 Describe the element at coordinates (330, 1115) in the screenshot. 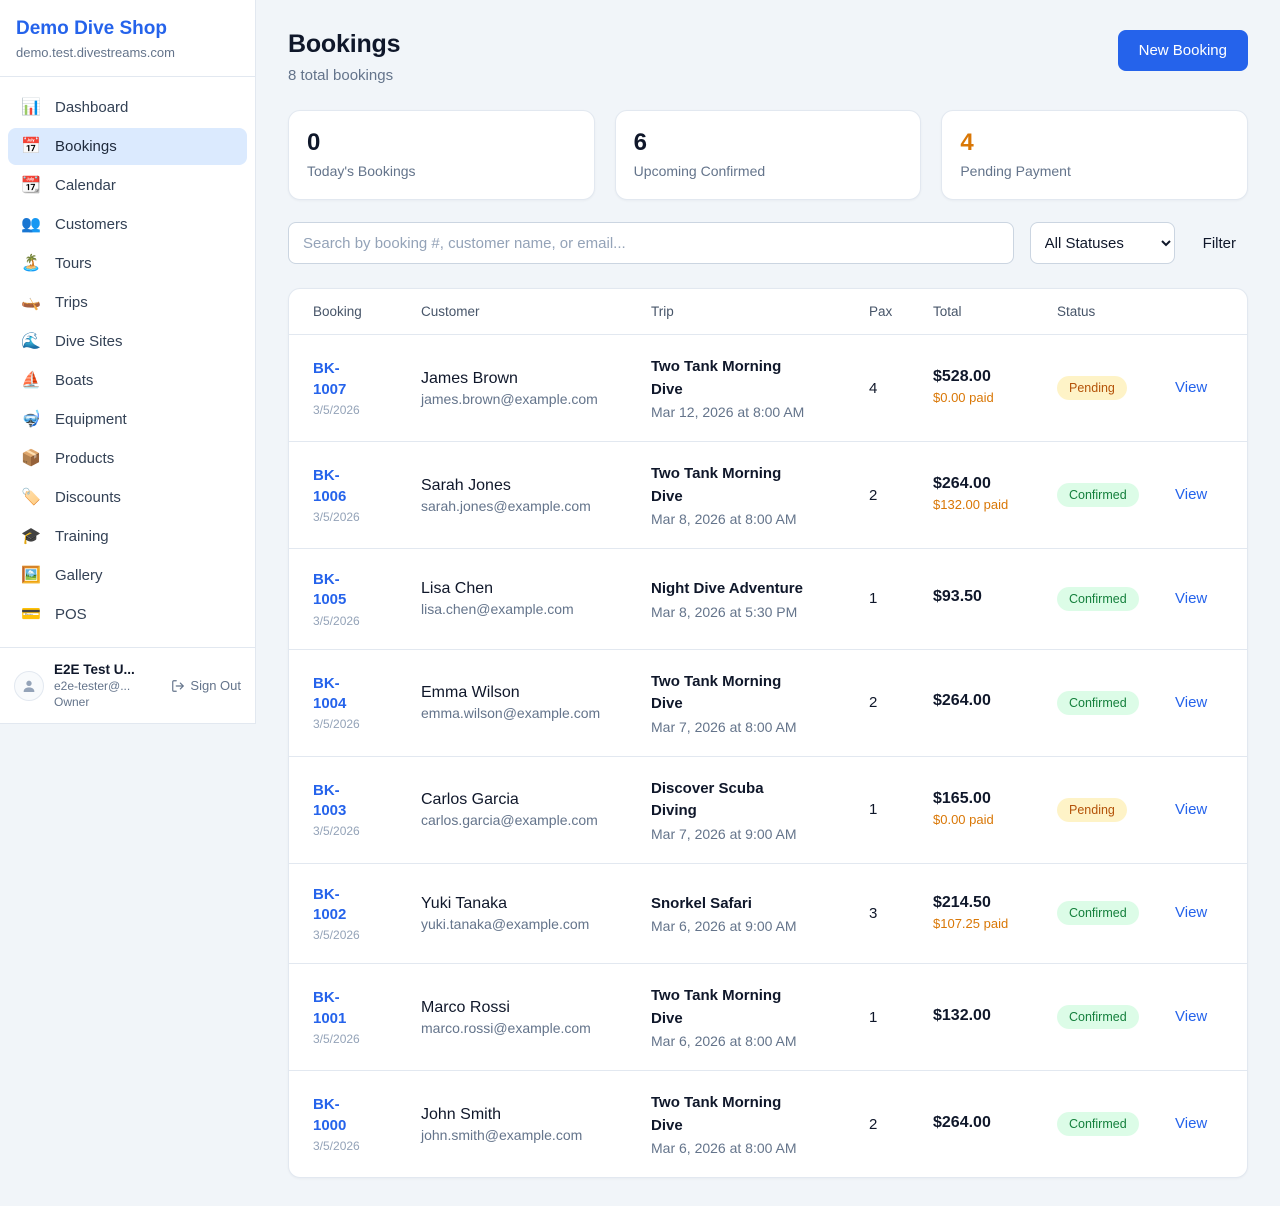

I see `booking-id-link: BK-1000` at that location.